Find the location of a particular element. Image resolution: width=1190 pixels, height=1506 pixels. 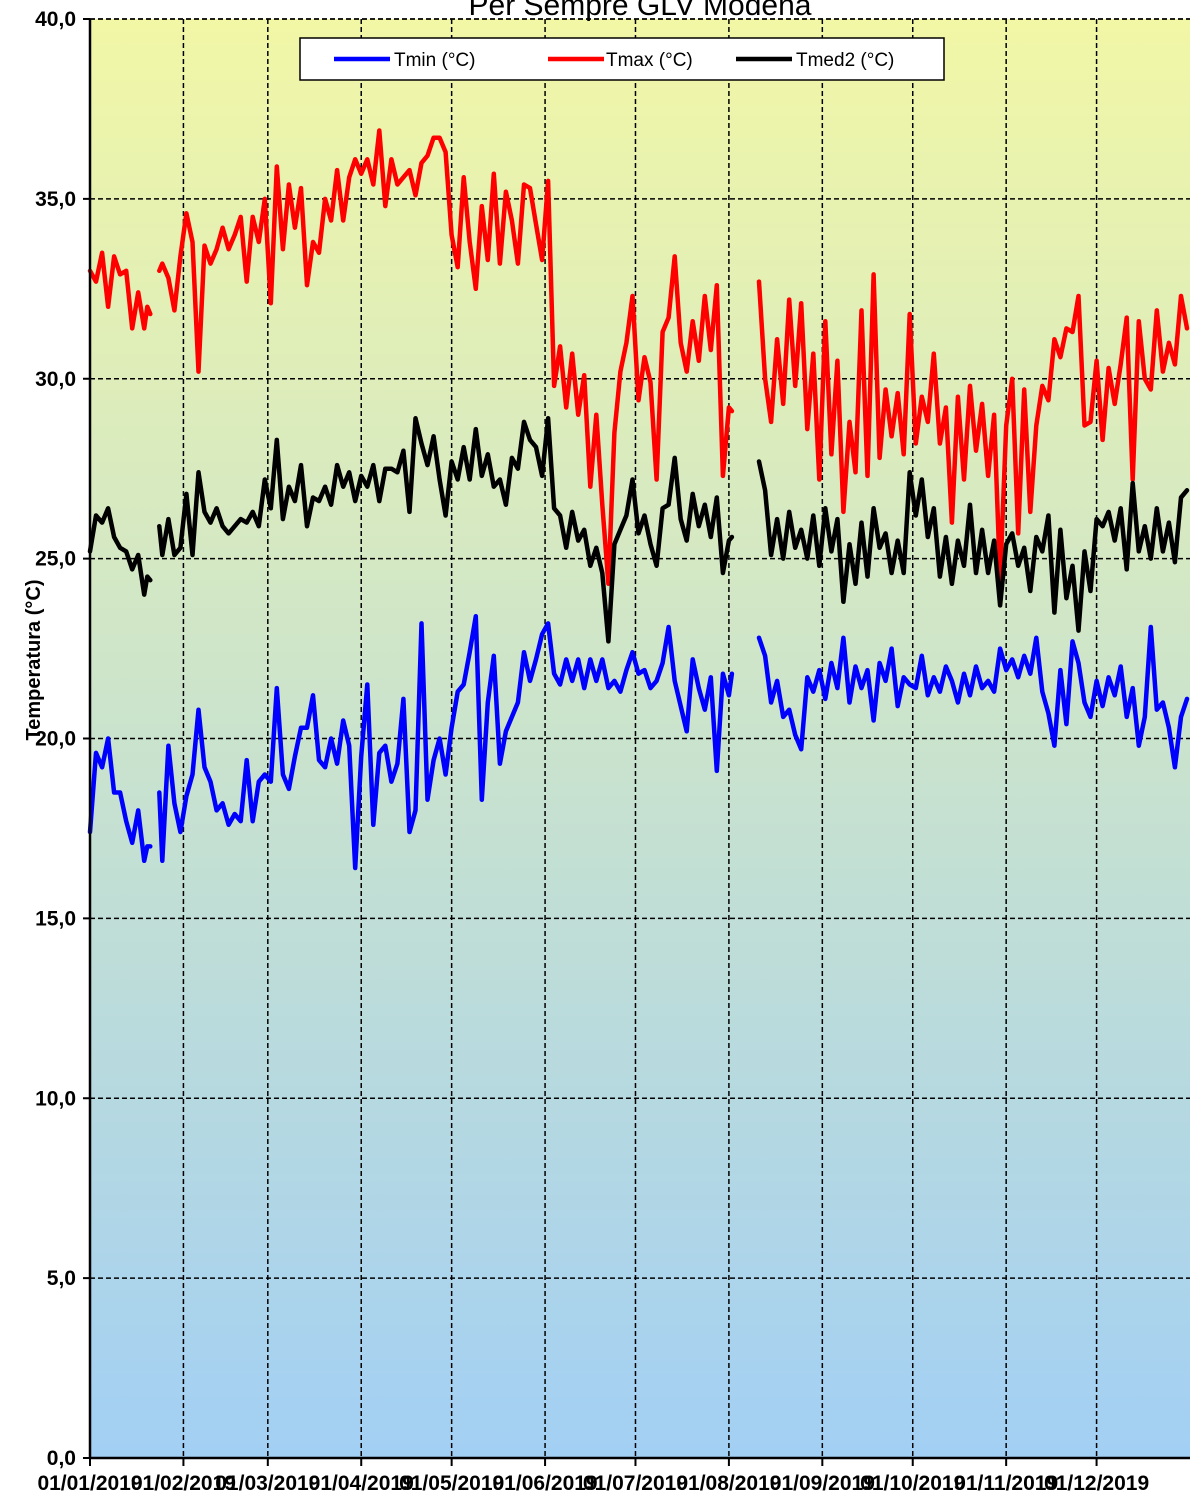

y-tick-label: 35,0 is located at coordinates (55, 199).